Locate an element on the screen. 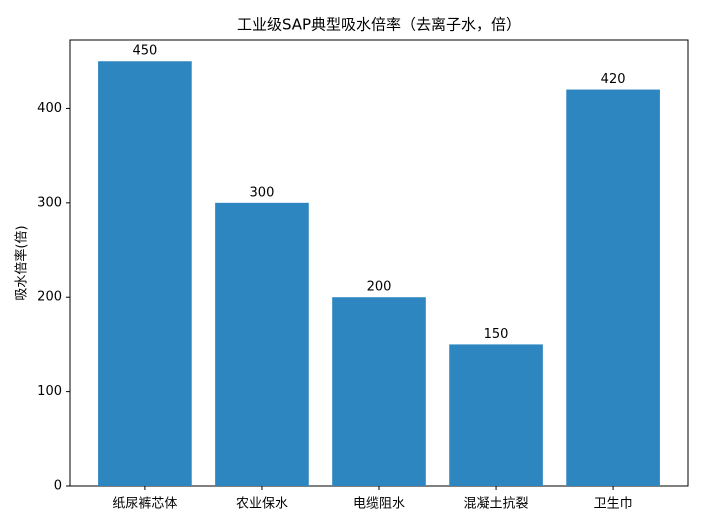  data-label: 420 is located at coordinates (613, 79).